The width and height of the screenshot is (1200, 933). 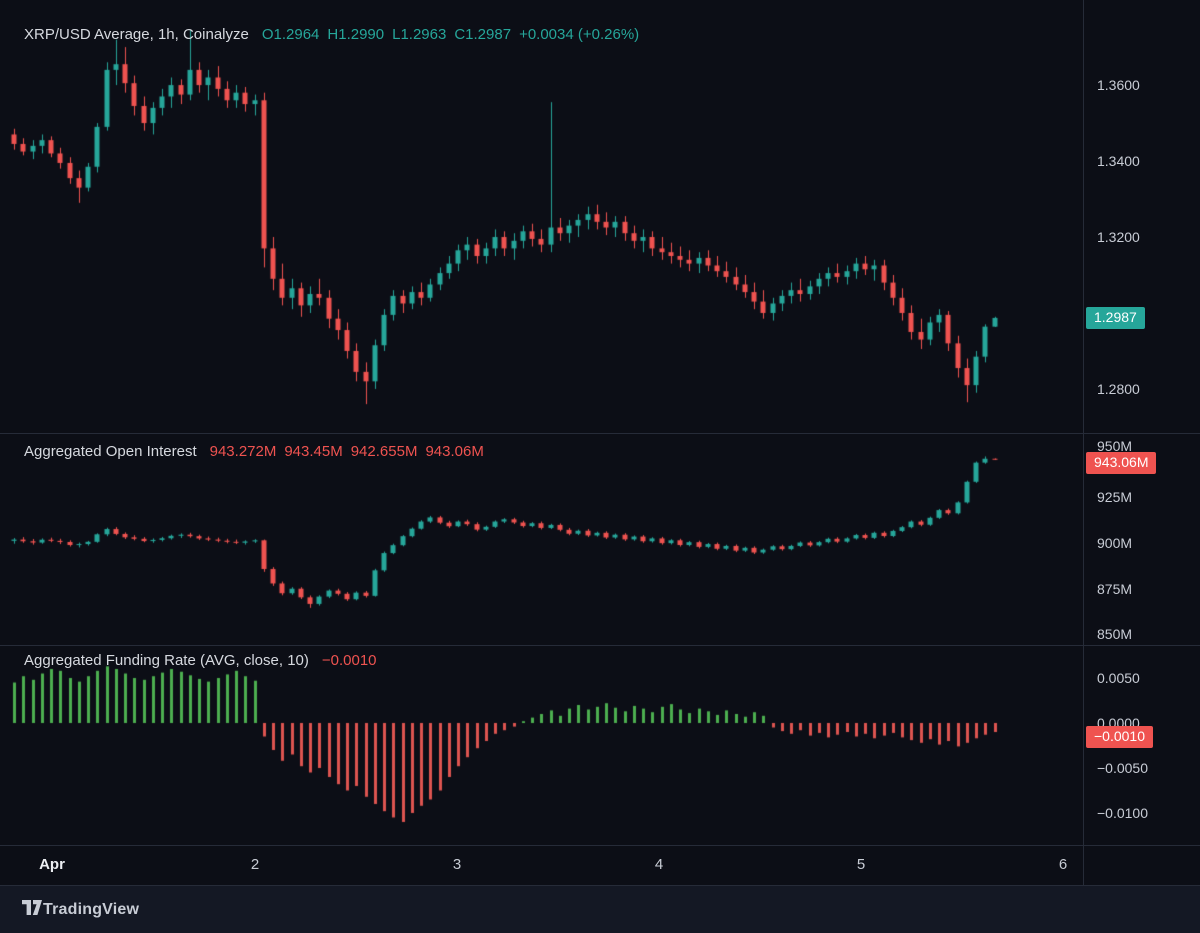 I want to click on oi-low-value: 942.655M, so click(x=384, y=451).